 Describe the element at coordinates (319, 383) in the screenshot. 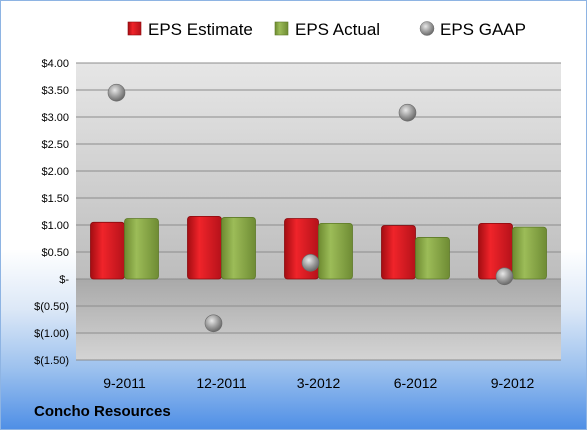

I see `x-tick-label: 3-2012` at that location.